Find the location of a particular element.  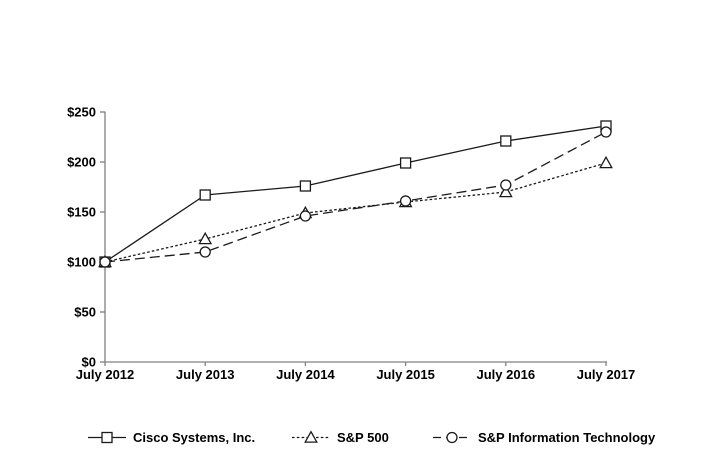

legend-label-sp500: S&P 500 is located at coordinates (363, 437).